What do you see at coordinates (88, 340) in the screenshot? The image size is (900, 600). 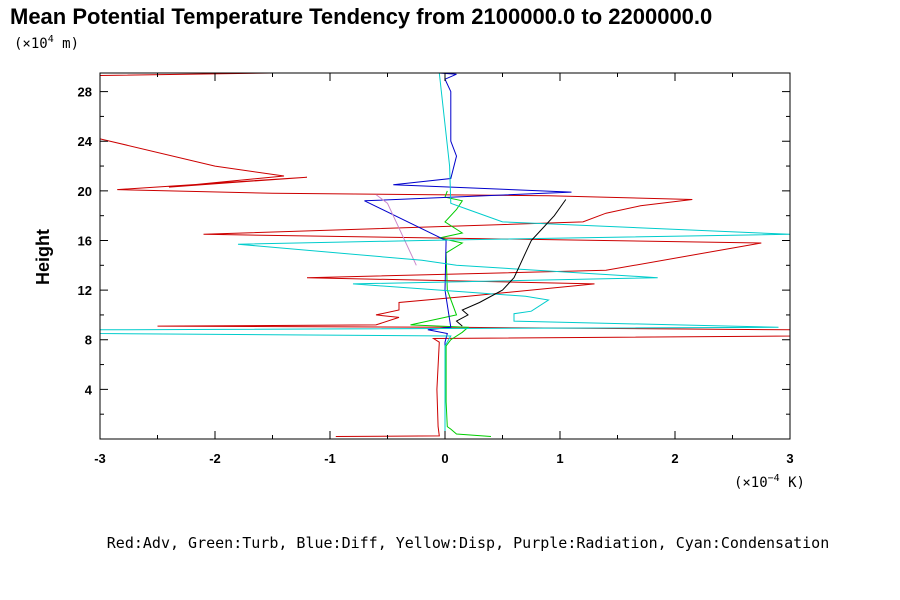 I see `y-tick-label: 8` at bounding box center [88, 340].